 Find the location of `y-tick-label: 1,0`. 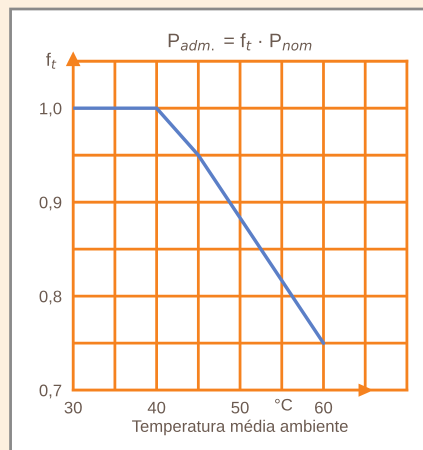

y-tick-label: 1,0 is located at coordinates (51, 109).